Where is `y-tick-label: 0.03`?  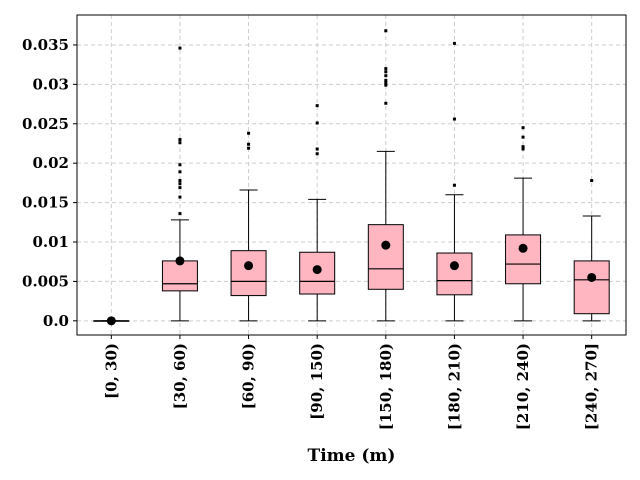
y-tick-label: 0.03 is located at coordinates (50, 84).